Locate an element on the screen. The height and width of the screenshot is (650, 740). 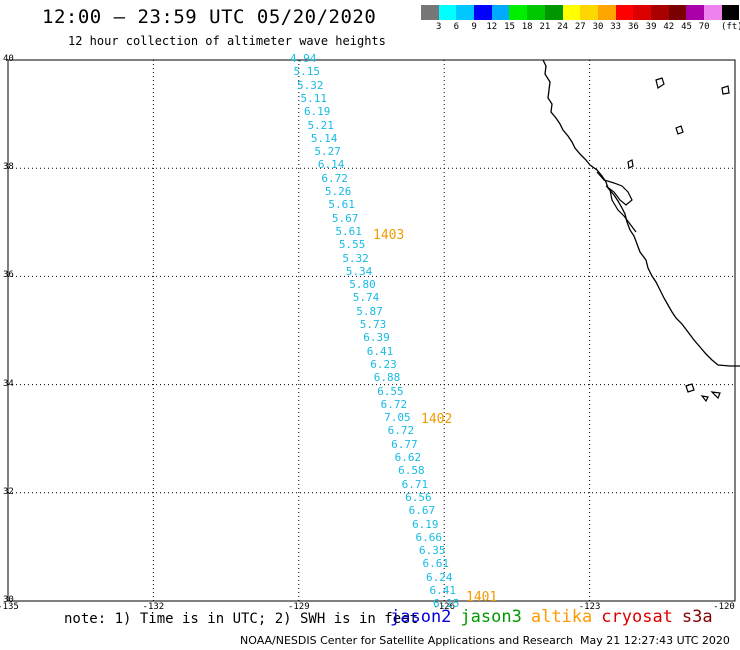
latitude-label: 32 is located at coordinates (8, 491).